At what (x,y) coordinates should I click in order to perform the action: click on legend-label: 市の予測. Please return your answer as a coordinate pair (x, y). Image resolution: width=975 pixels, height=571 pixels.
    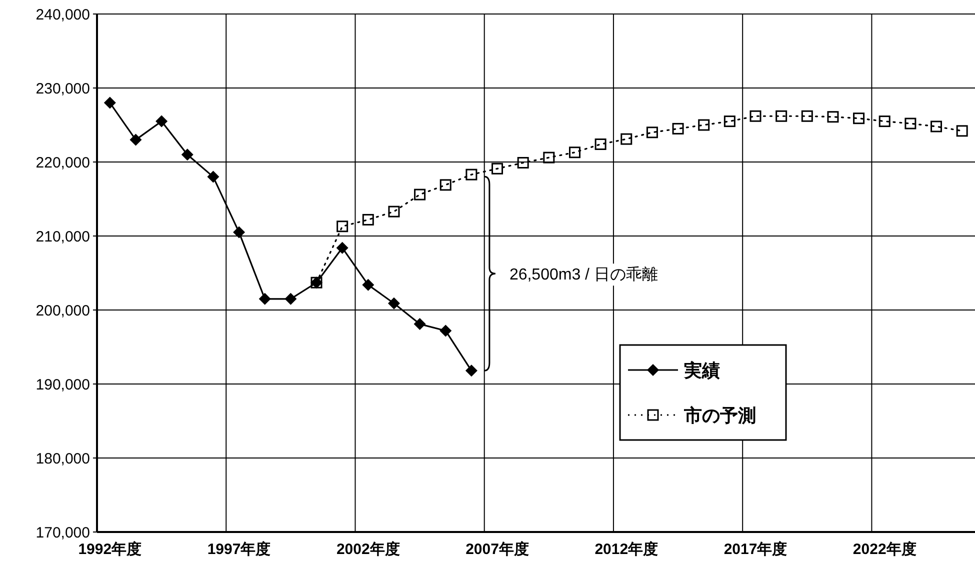
    Looking at the image, I should click on (719, 415).